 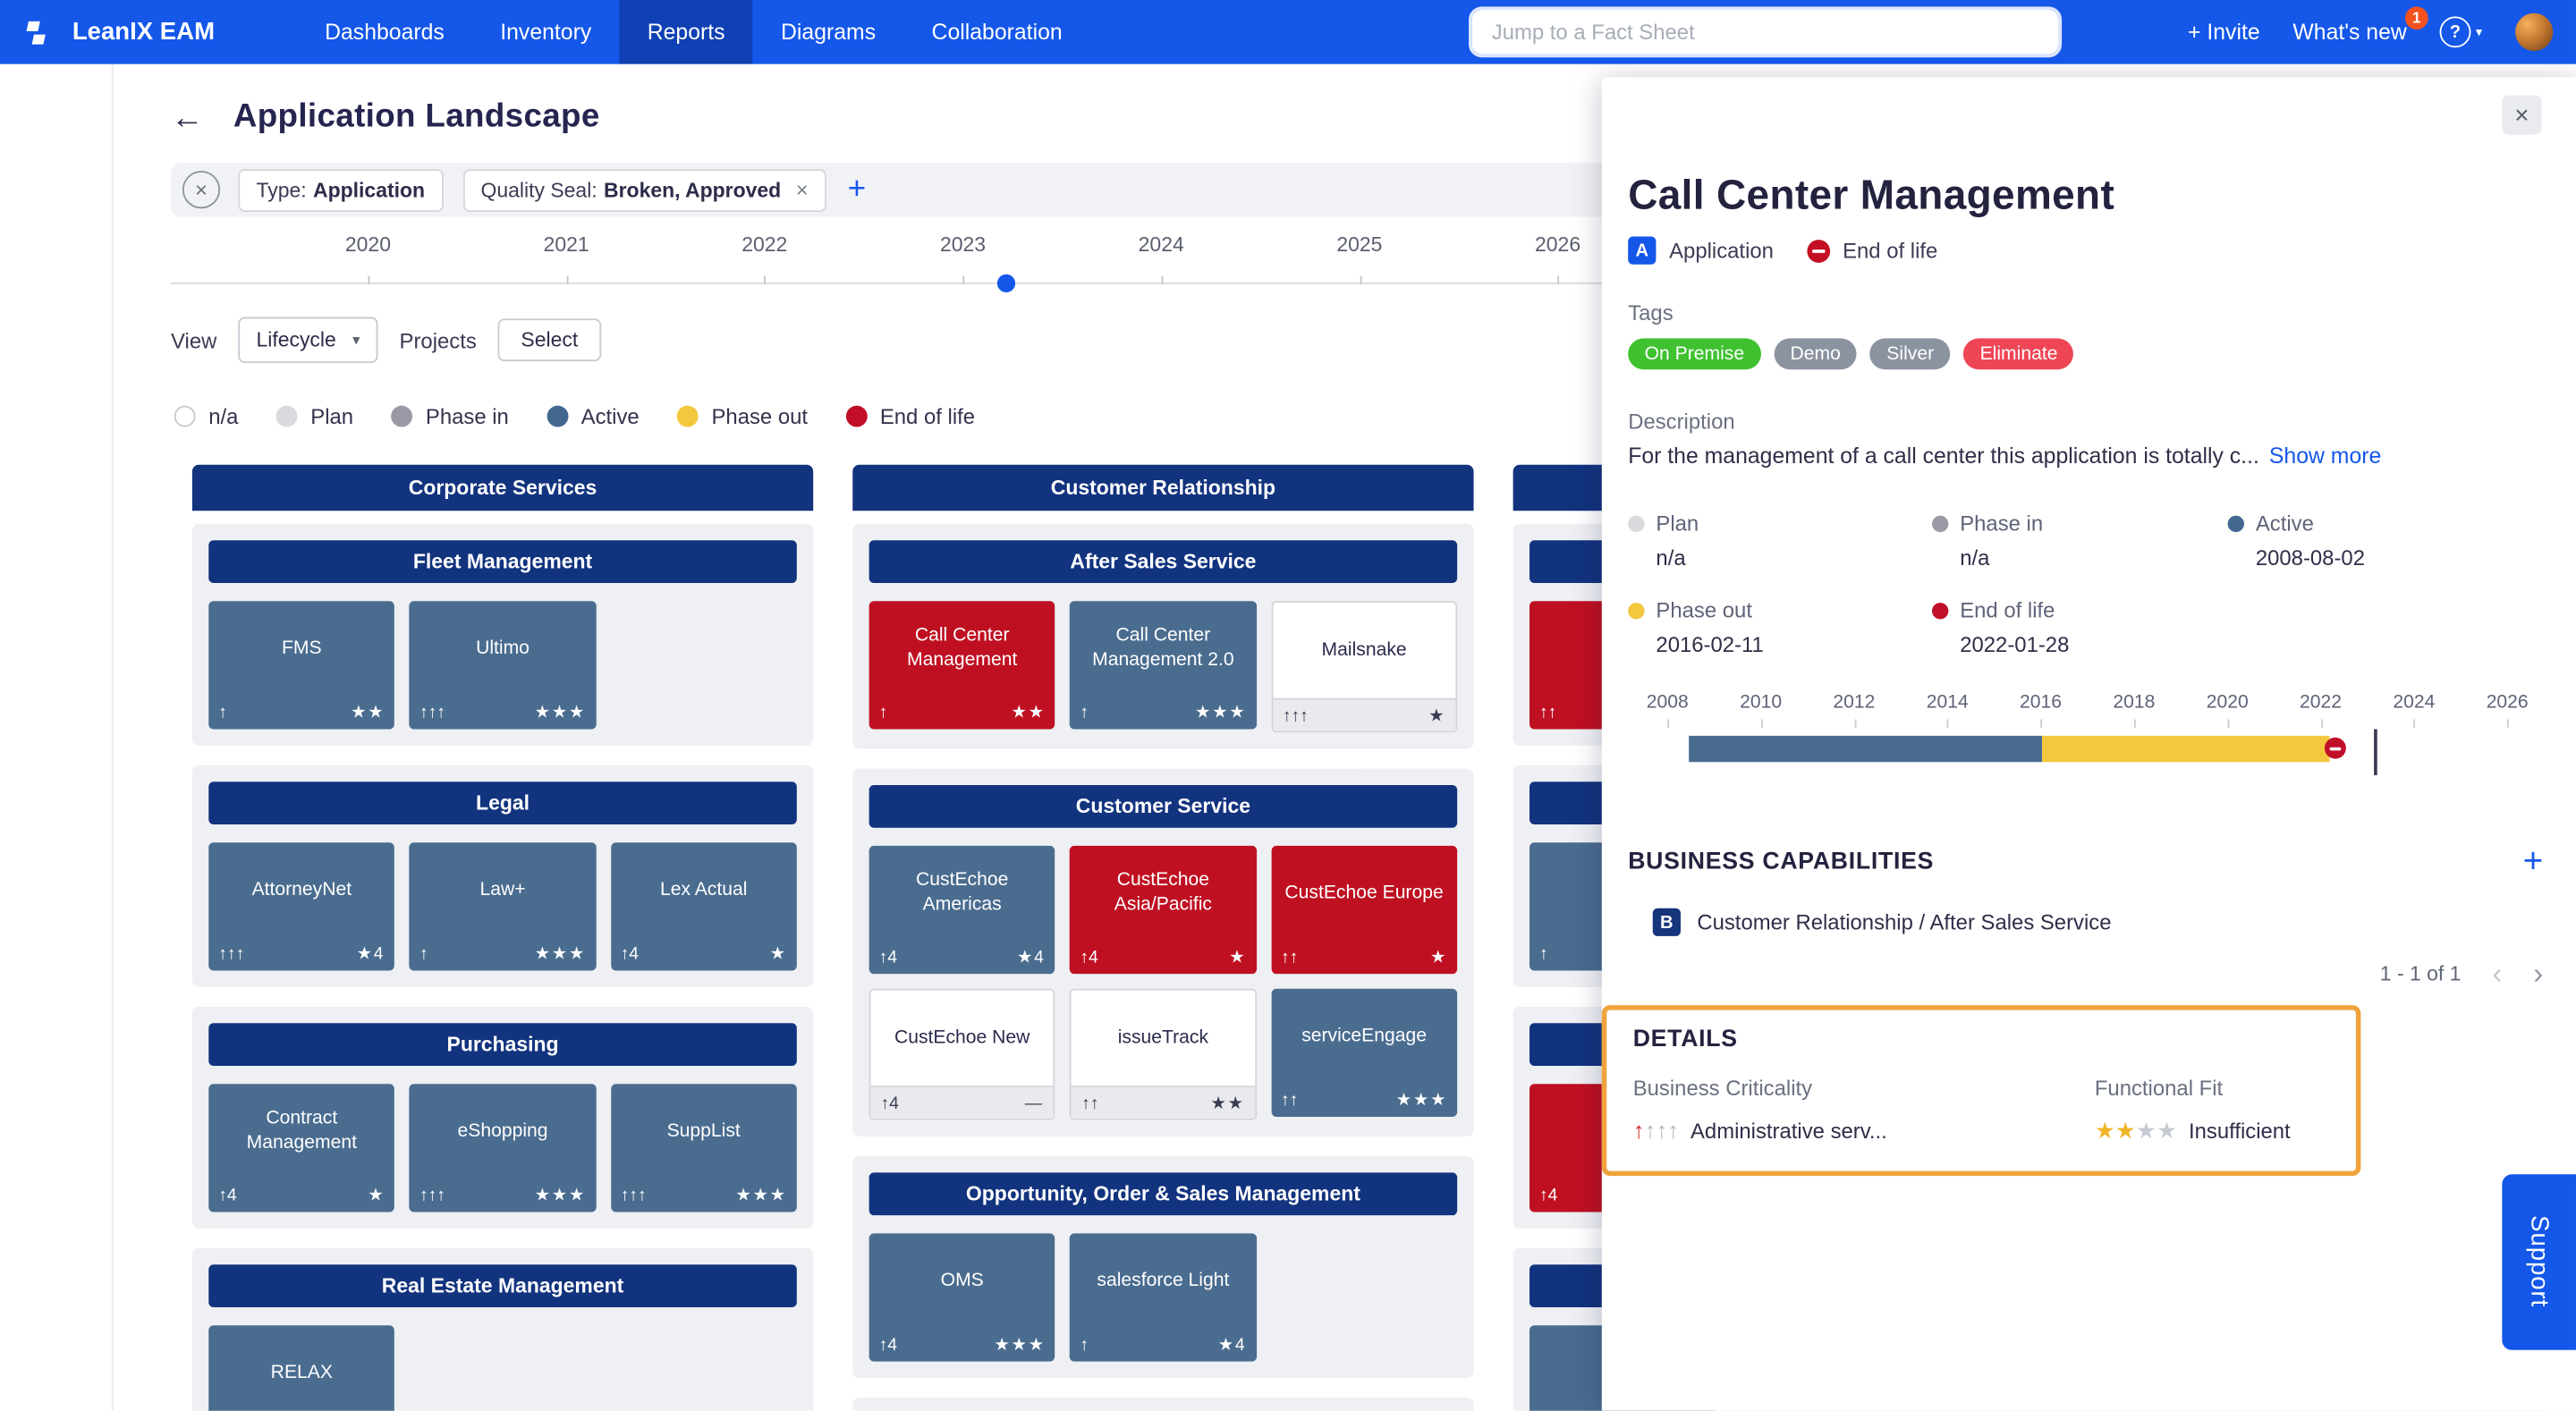 I want to click on application-card: CustEchoe Americas ↑4 ★4, so click(x=962, y=910).